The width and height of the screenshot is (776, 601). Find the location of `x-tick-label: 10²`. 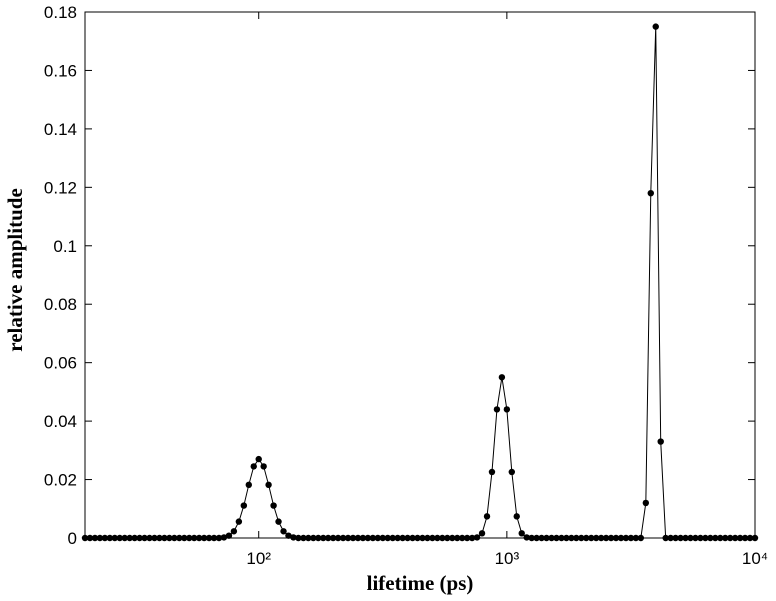

x-tick-label: 10² is located at coordinates (258, 558).